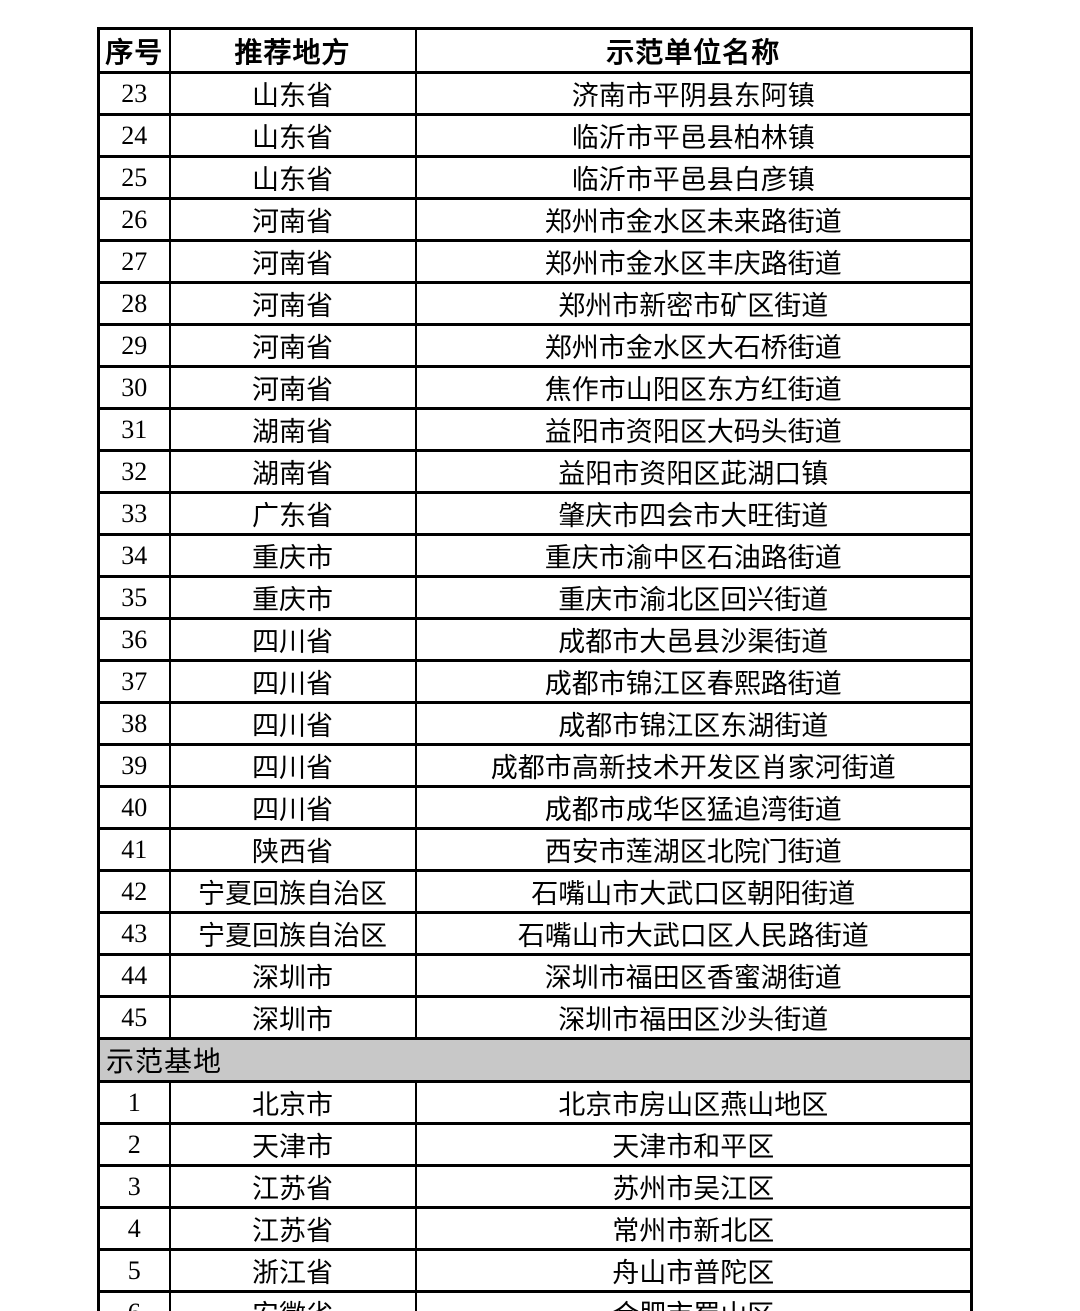  What do you see at coordinates (134, 429) in the screenshot?
I see `cell-no: 31` at bounding box center [134, 429].